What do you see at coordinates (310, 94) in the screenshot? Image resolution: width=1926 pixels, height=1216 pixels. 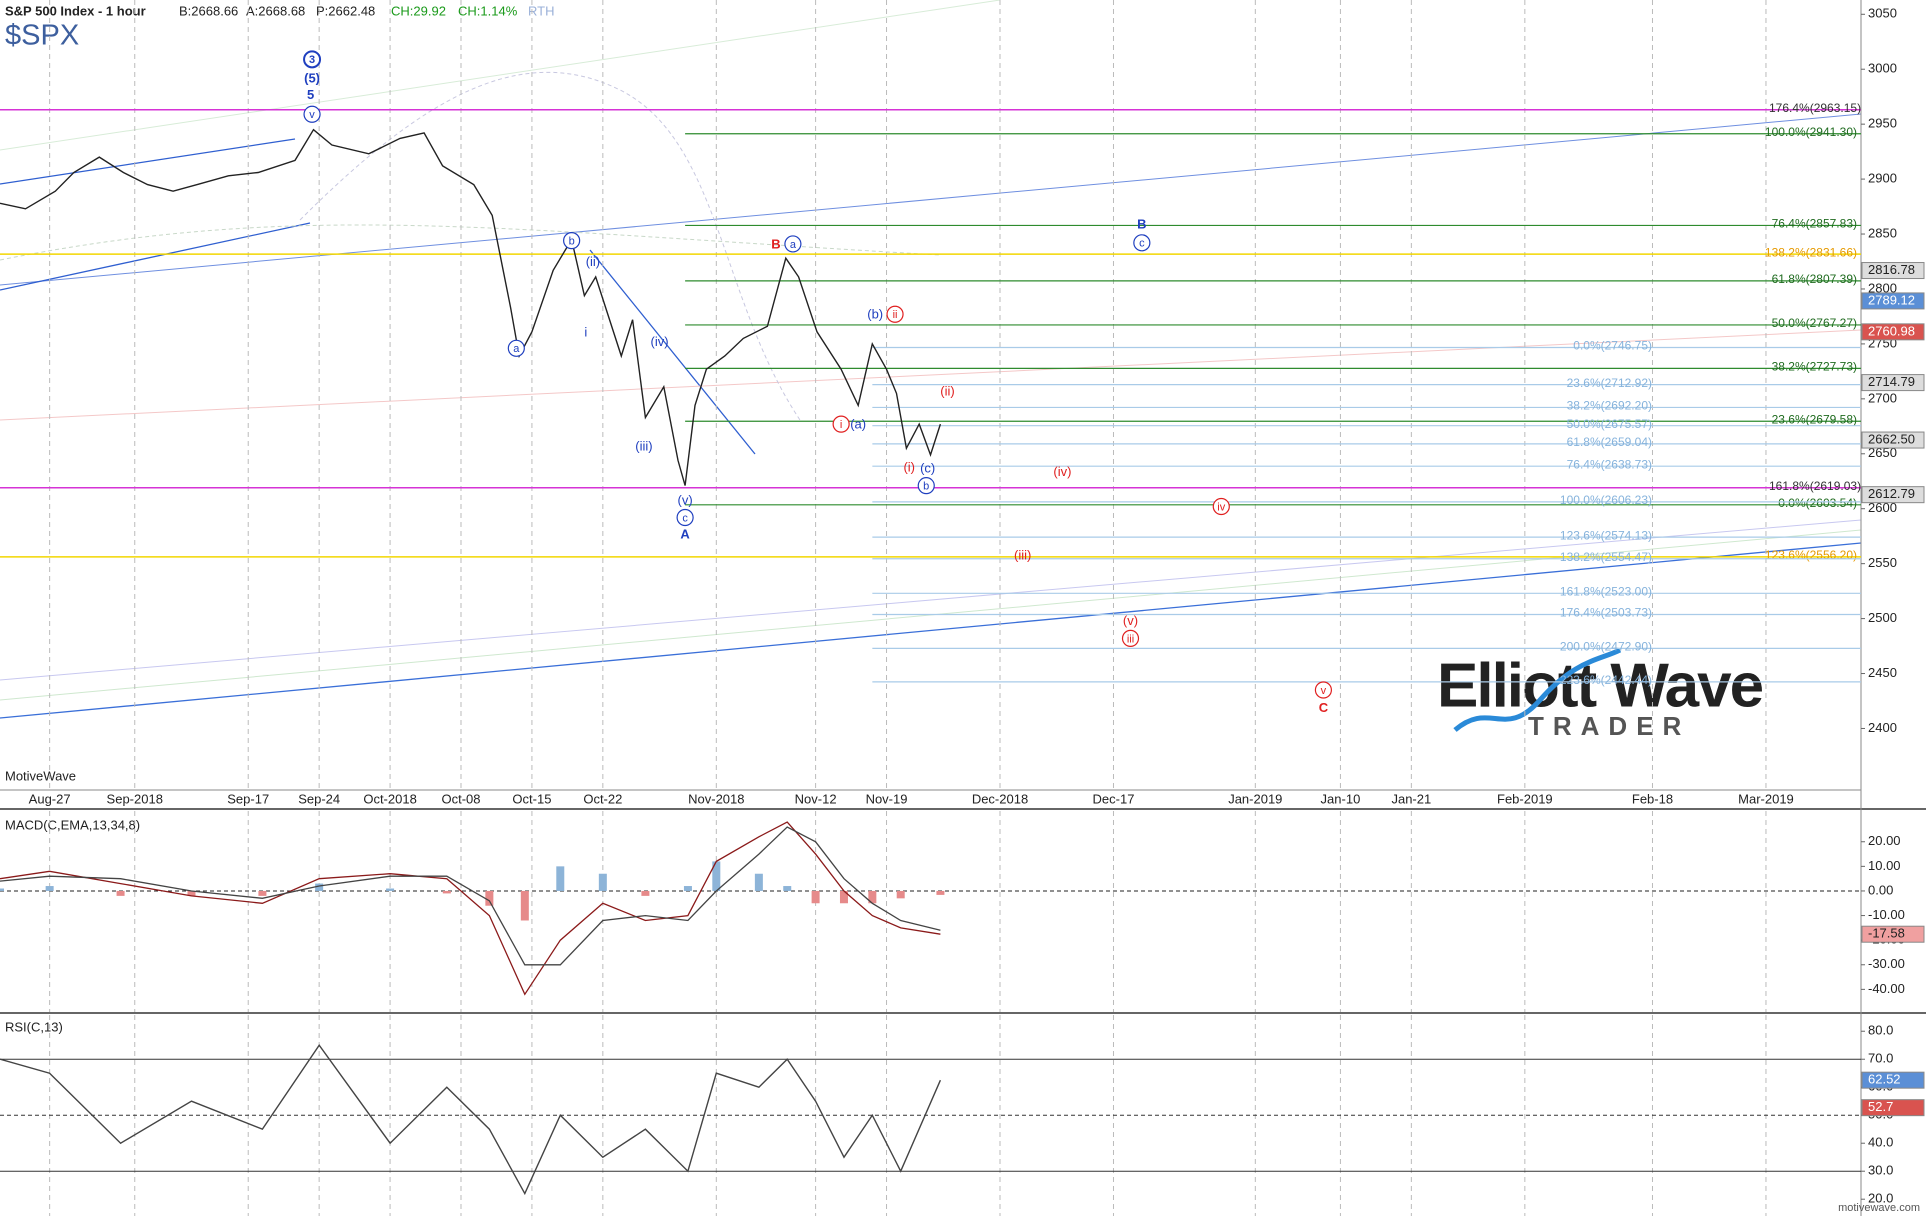 I see `wave-label: 5` at bounding box center [310, 94].